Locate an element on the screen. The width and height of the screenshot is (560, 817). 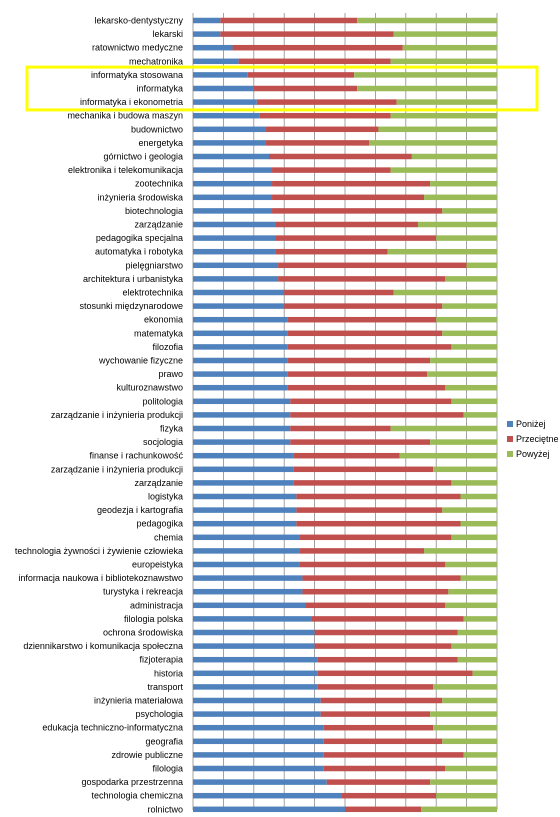
bar-row-elektrotechnika is located at coordinates (345, 292).